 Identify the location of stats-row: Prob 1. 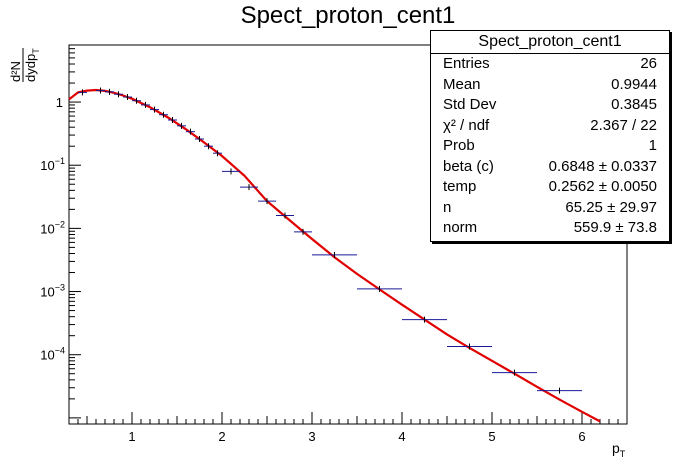
(550, 146).